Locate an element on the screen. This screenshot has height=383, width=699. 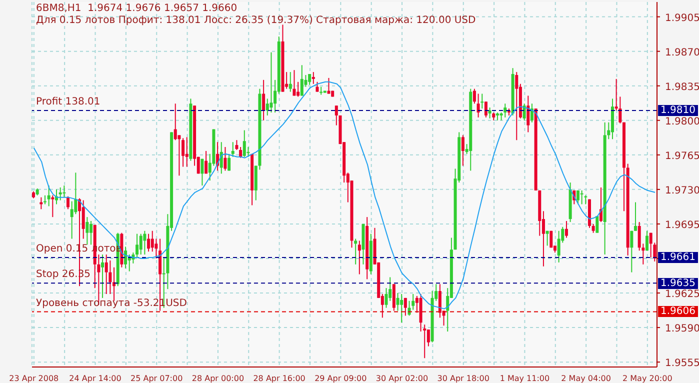
text: 1.9635 is located at coordinates (678, 283).